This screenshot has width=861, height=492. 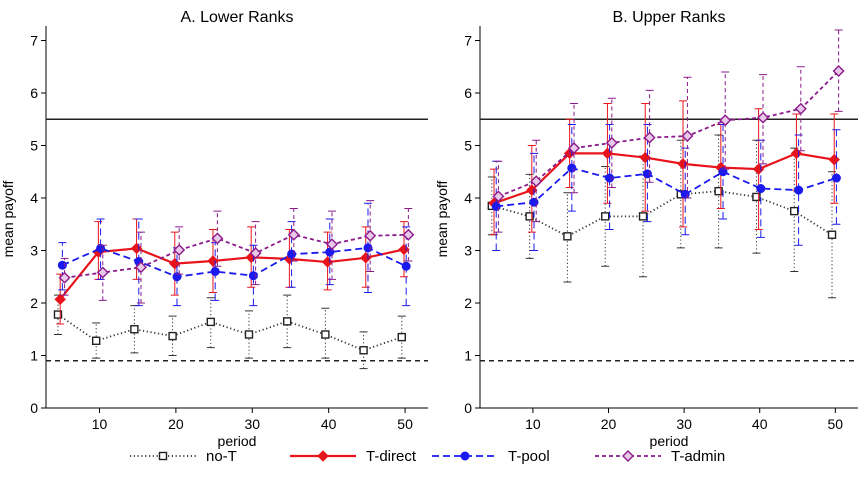 What do you see at coordinates (529, 456) in the screenshot?
I see `legend-label: T-pool` at bounding box center [529, 456].